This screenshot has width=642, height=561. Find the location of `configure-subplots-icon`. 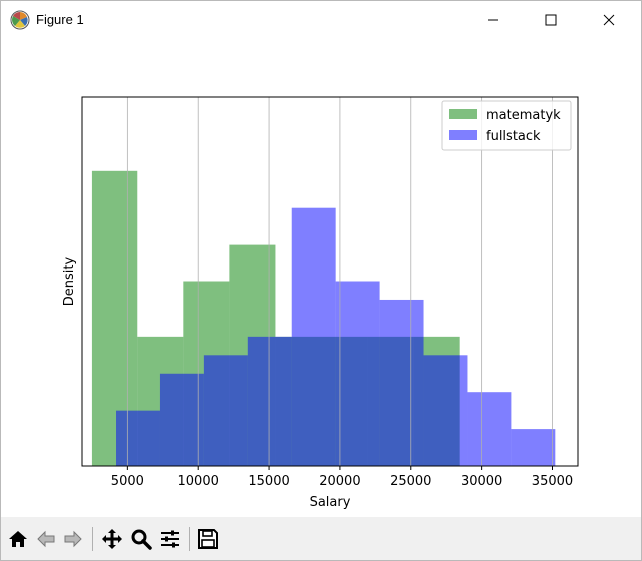

configure-subplots-icon is located at coordinates (170, 539).